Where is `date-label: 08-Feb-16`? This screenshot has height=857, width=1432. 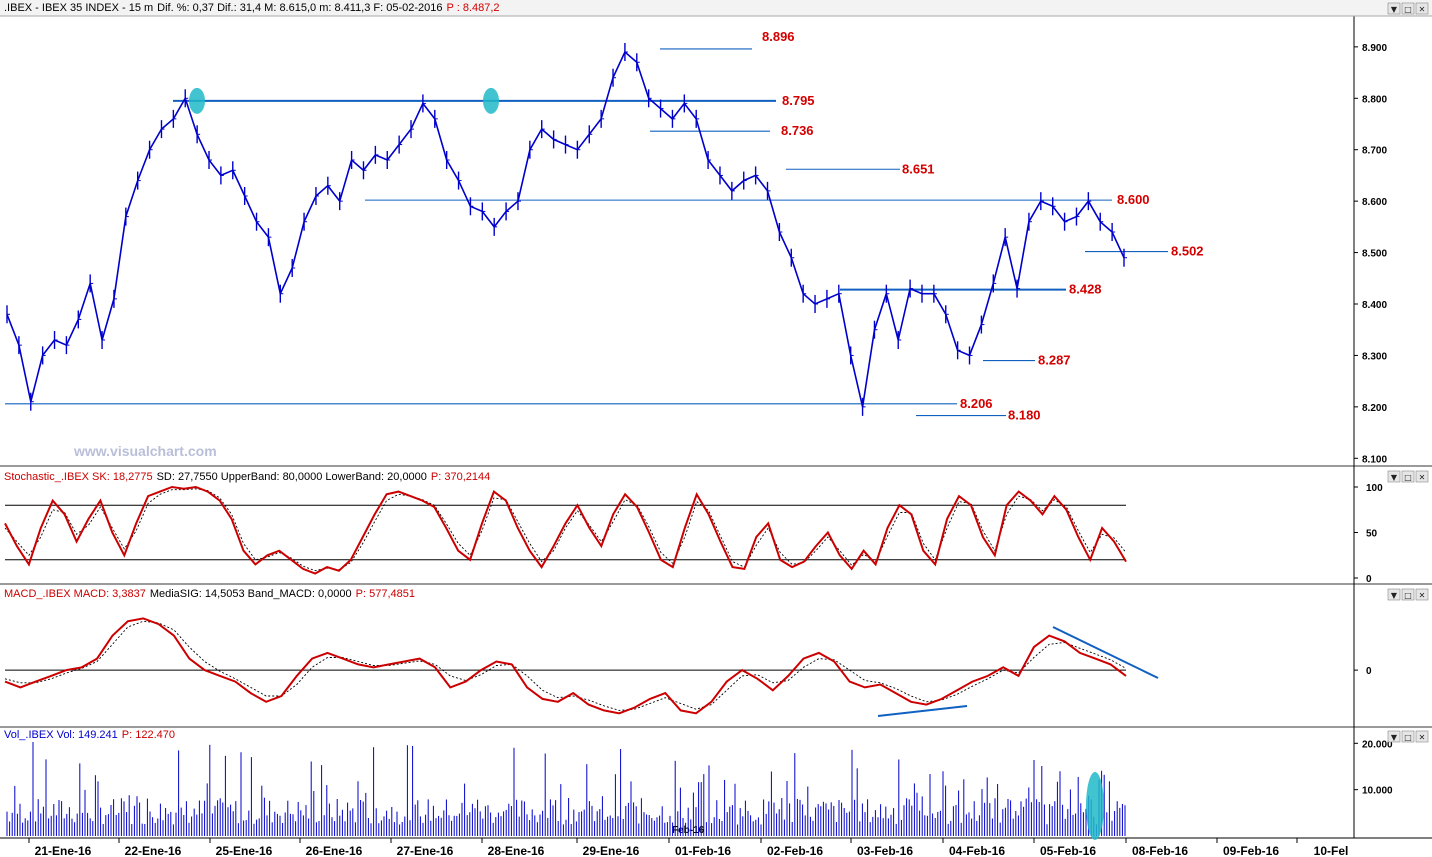 date-label: 08-Feb-16 is located at coordinates (1160, 850).